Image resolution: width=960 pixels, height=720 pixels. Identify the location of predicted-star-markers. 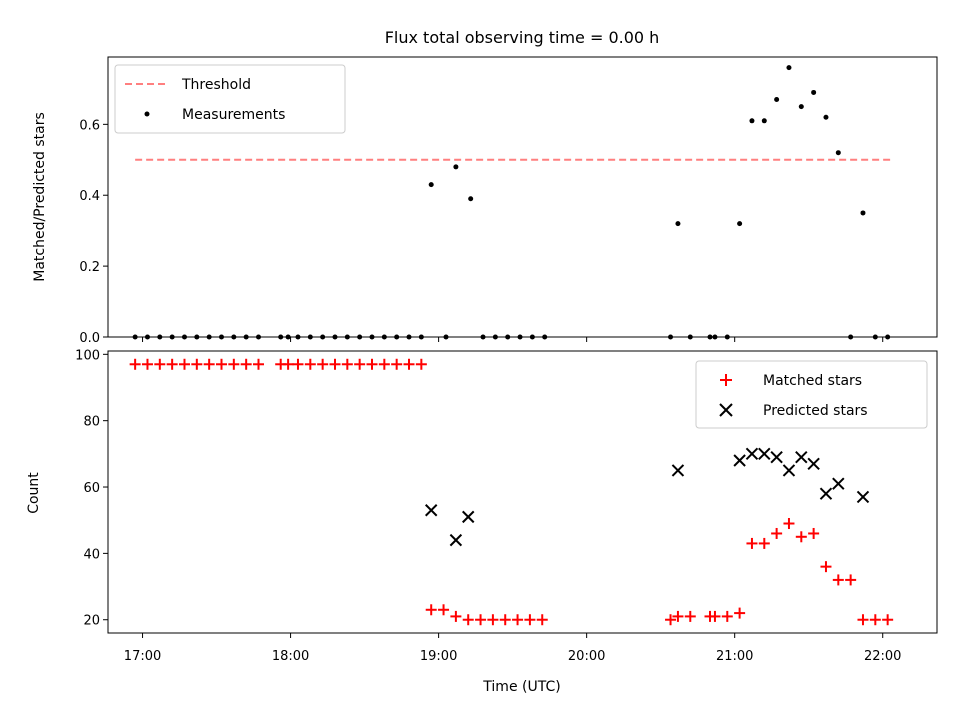
(647, 497).